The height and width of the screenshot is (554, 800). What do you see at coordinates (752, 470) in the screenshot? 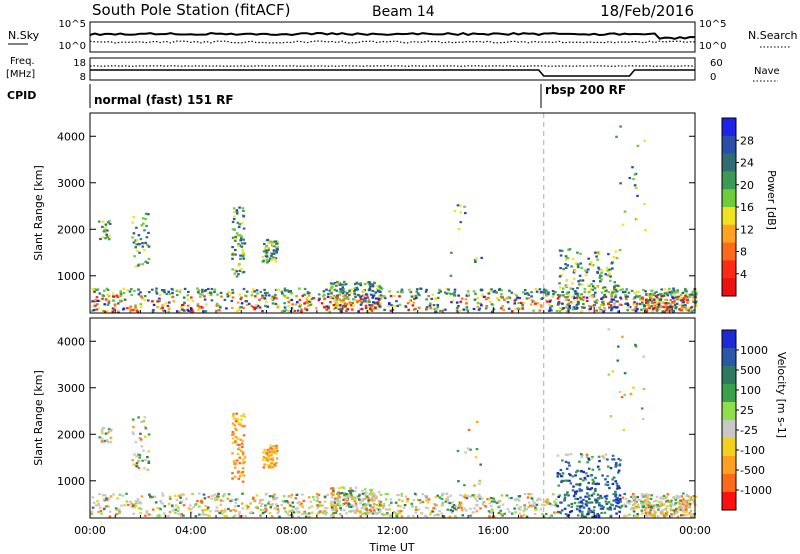
I see `colorbar-tick-label: -500` at bounding box center [752, 470].